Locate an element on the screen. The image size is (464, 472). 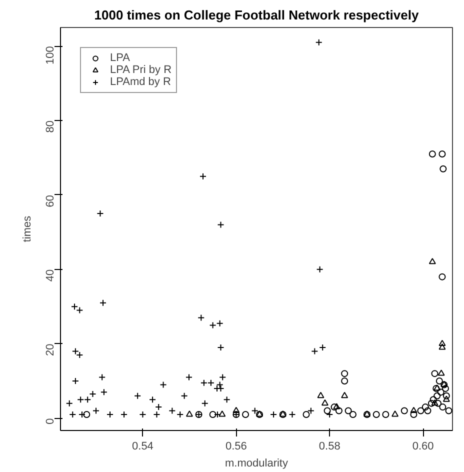
y-tick-label: 0 is located at coordinates (50, 421).